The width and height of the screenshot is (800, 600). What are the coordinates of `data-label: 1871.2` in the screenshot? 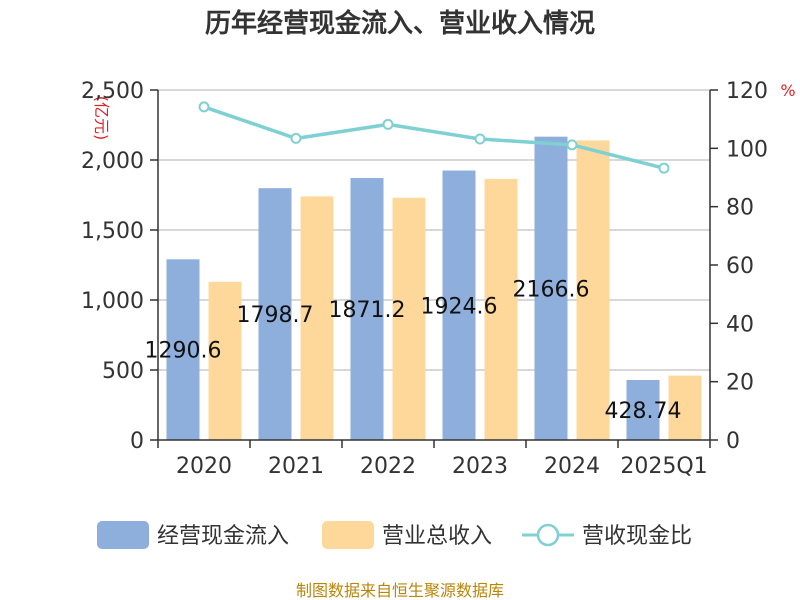 It's located at (367, 310).